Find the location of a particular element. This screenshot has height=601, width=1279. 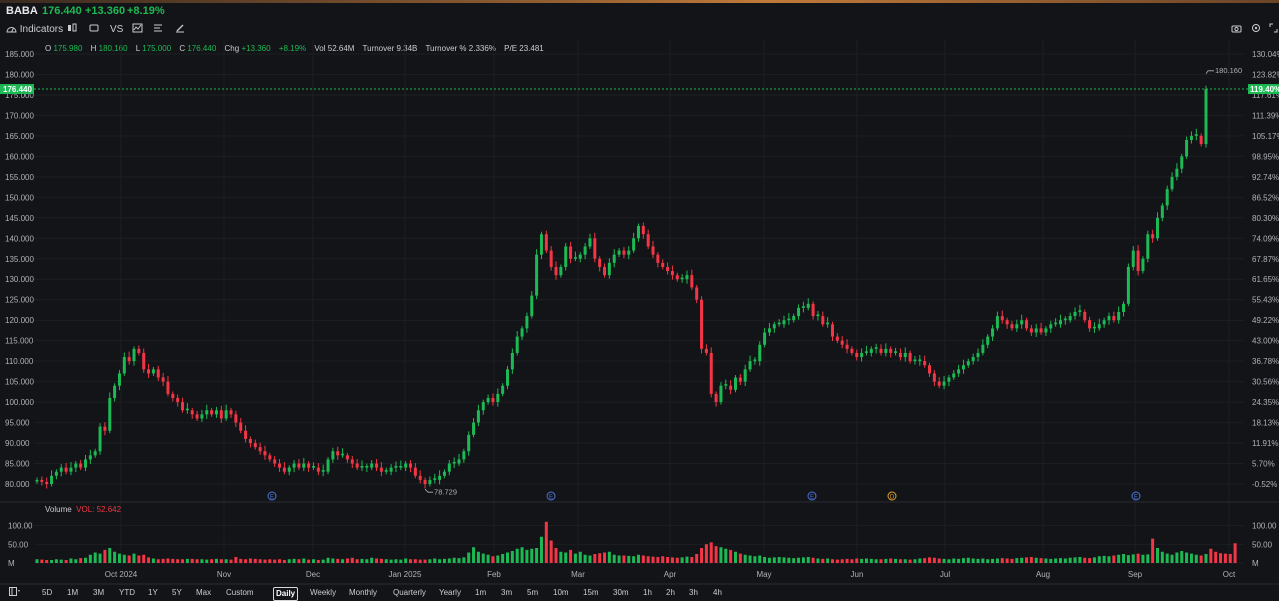

timeframe-ytd: YTD is located at coordinates (127, 592).